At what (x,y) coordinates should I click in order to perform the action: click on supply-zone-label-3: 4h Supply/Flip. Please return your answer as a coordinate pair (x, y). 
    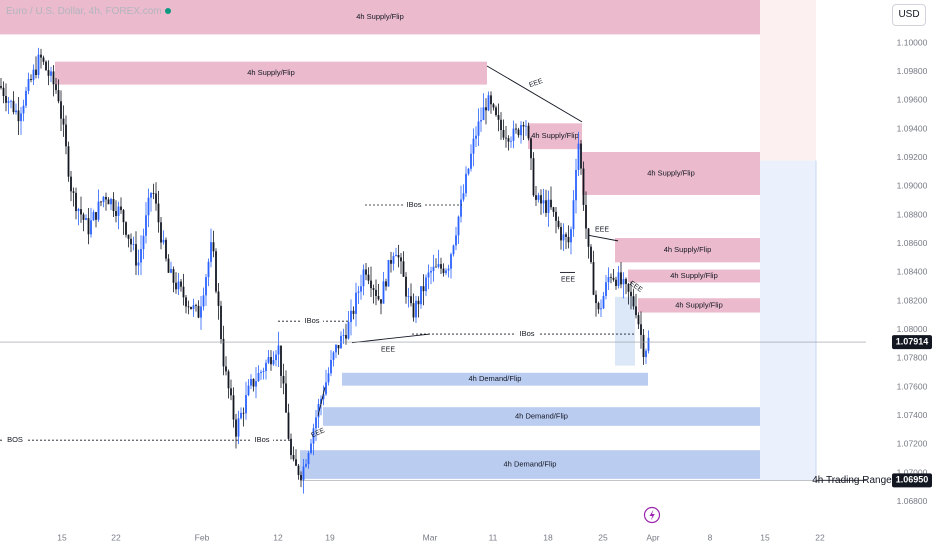
    Looking at the image, I should click on (671, 172).